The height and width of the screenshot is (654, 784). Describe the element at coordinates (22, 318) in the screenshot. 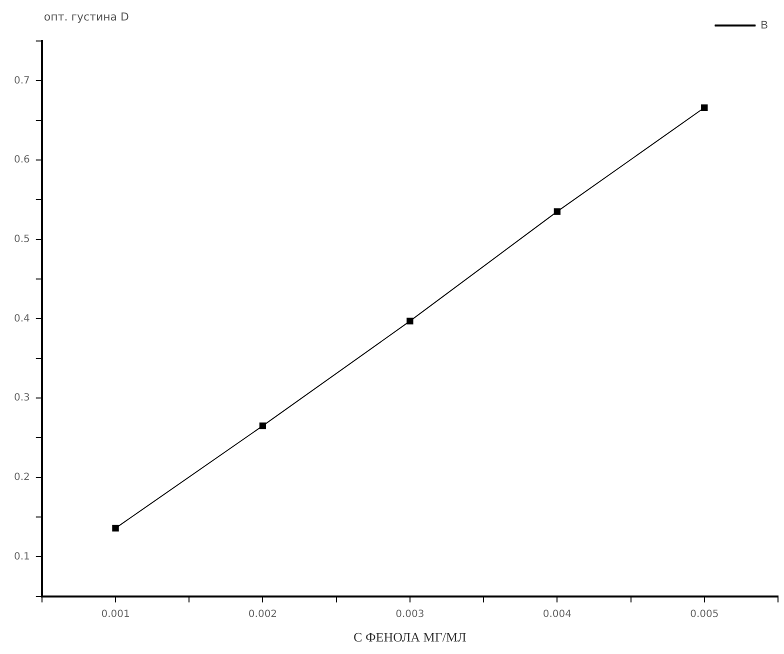

I see `y-tick-label: 0.4` at that location.